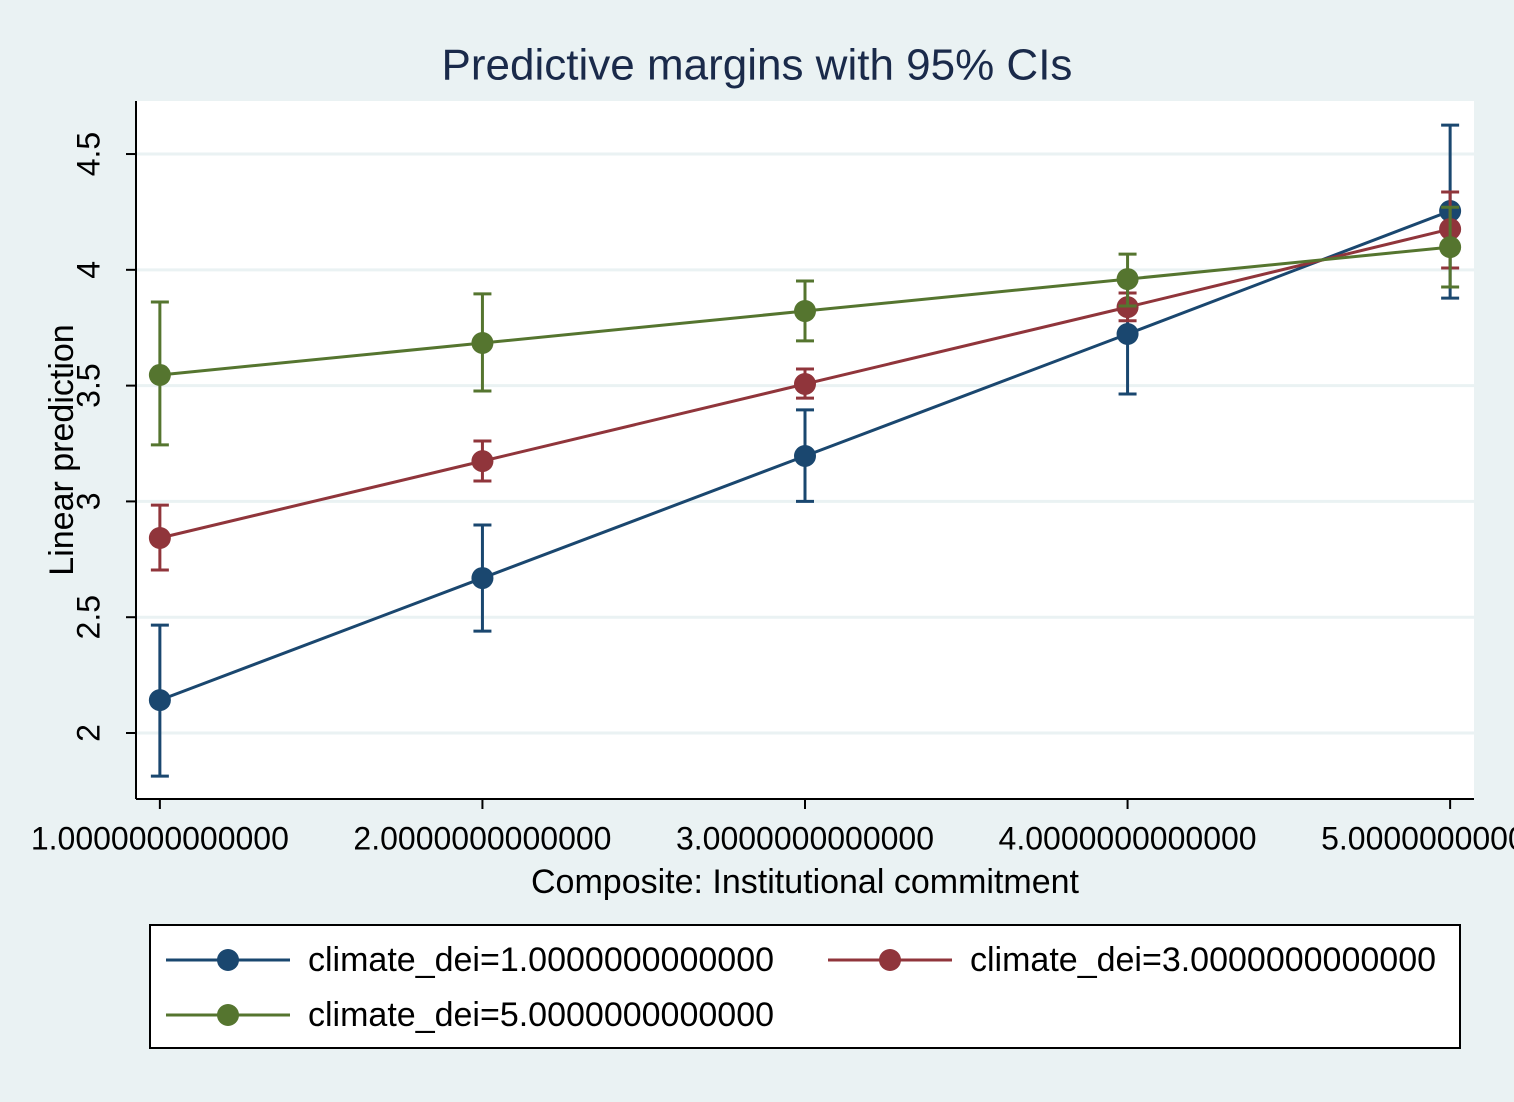 This screenshot has width=1514, height=1102. Describe the element at coordinates (88, 617) in the screenshot. I see `y-tick-label: 2.5` at that location.